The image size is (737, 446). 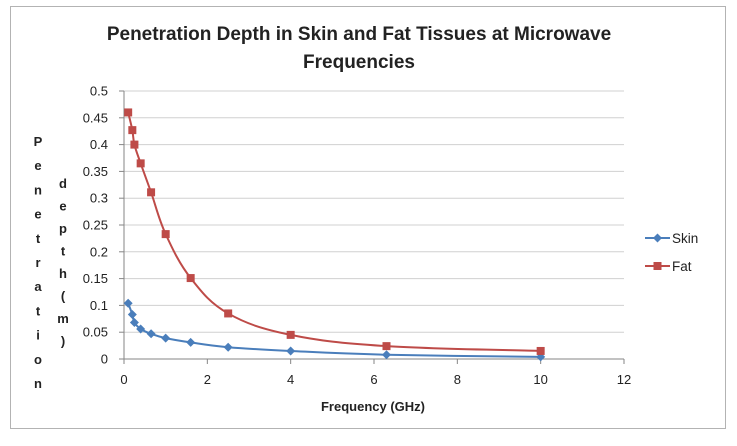 I want to click on y-tick-label: 0.35, so click(x=95, y=171).